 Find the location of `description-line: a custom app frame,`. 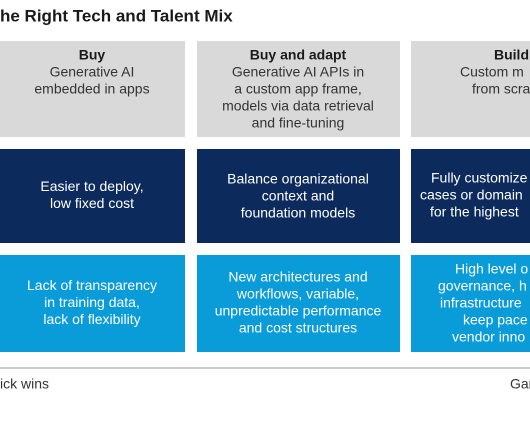

description-line: a custom app frame, is located at coordinates (298, 89).